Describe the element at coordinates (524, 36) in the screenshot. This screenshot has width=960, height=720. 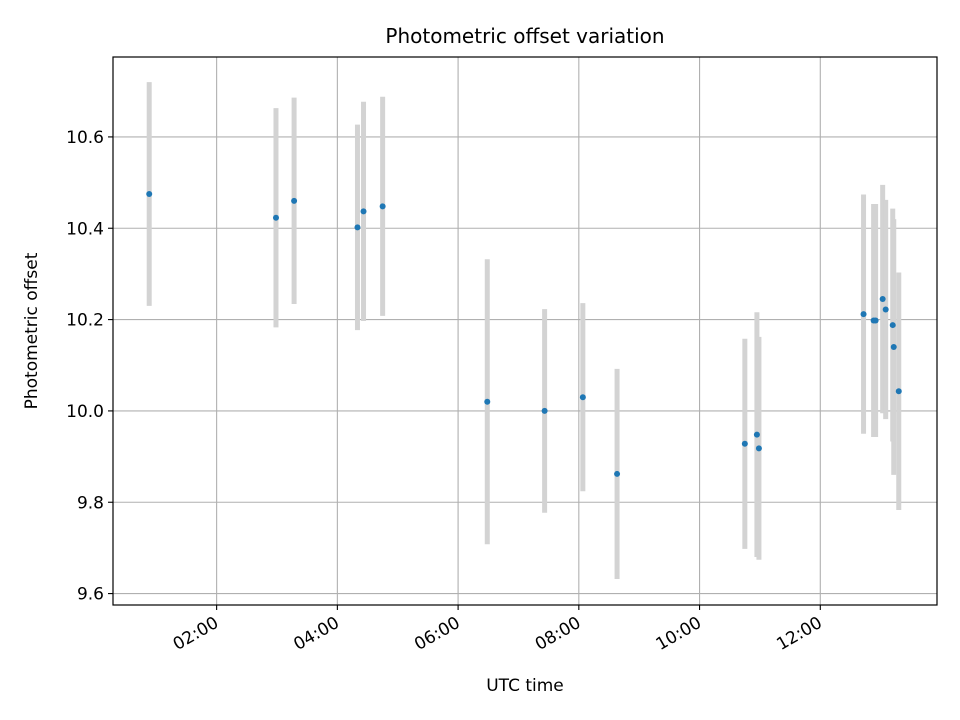
I see `chart-title: Photometric offset variation` at that location.